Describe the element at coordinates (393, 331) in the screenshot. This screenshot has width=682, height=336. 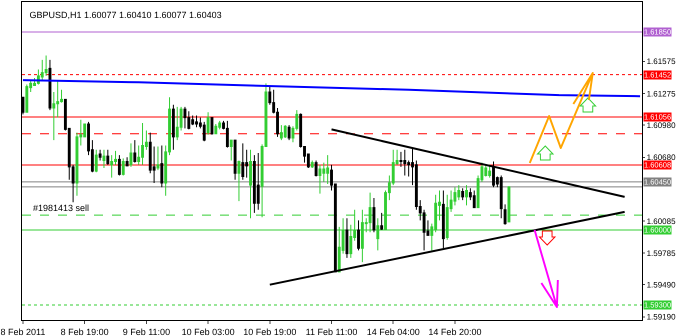
I see `x-tick-label: 14 Feb 04:00` at that location.